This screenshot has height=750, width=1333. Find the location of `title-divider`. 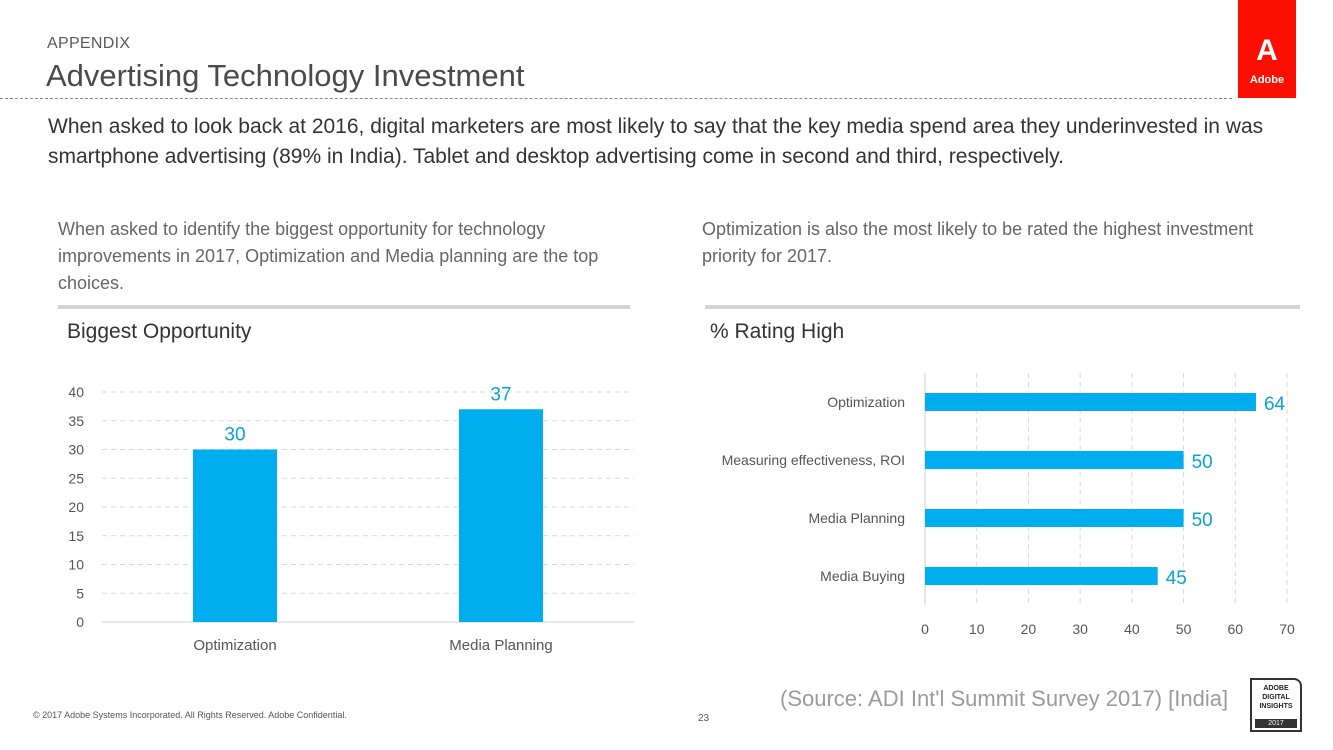

title-divider is located at coordinates (616, 98).